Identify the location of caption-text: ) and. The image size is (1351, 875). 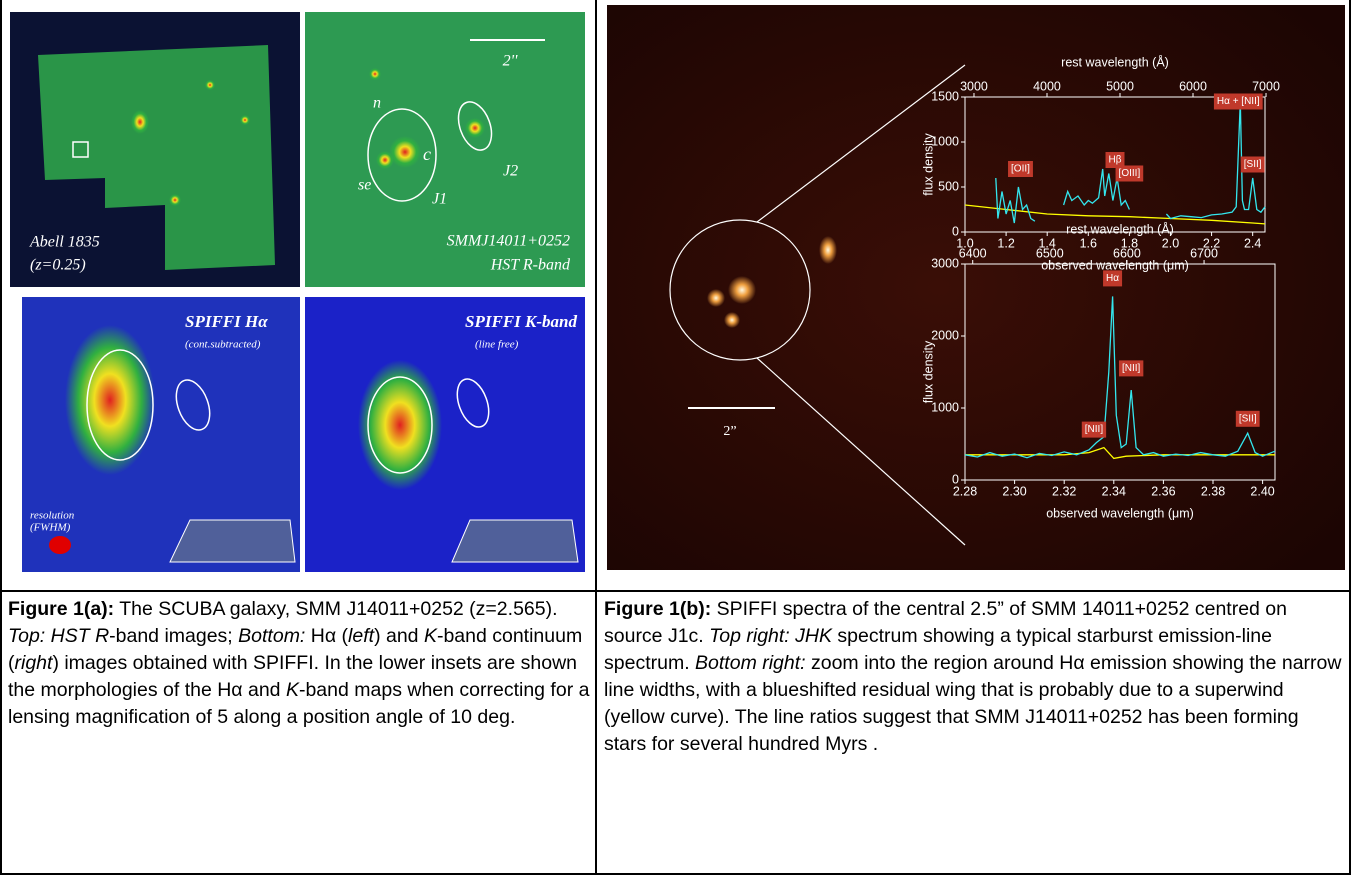
(399, 636).